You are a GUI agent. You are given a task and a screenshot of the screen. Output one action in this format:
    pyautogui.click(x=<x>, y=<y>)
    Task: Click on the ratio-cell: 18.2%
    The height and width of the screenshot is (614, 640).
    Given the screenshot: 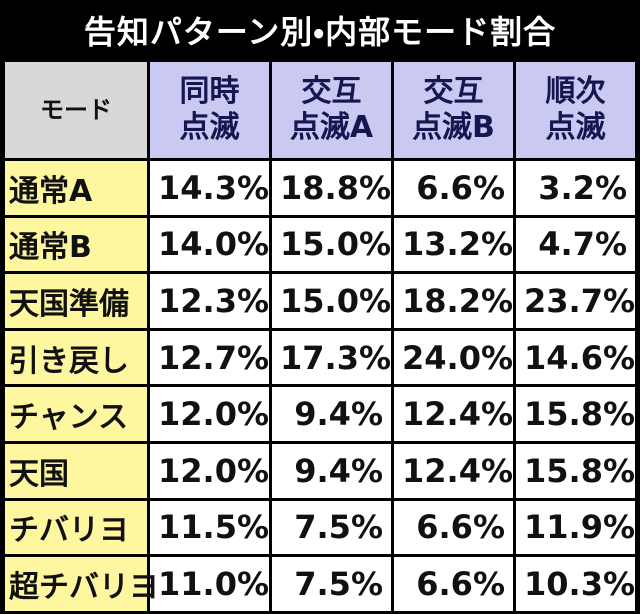 What is the action you would take?
    pyautogui.click(x=453, y=301)
    